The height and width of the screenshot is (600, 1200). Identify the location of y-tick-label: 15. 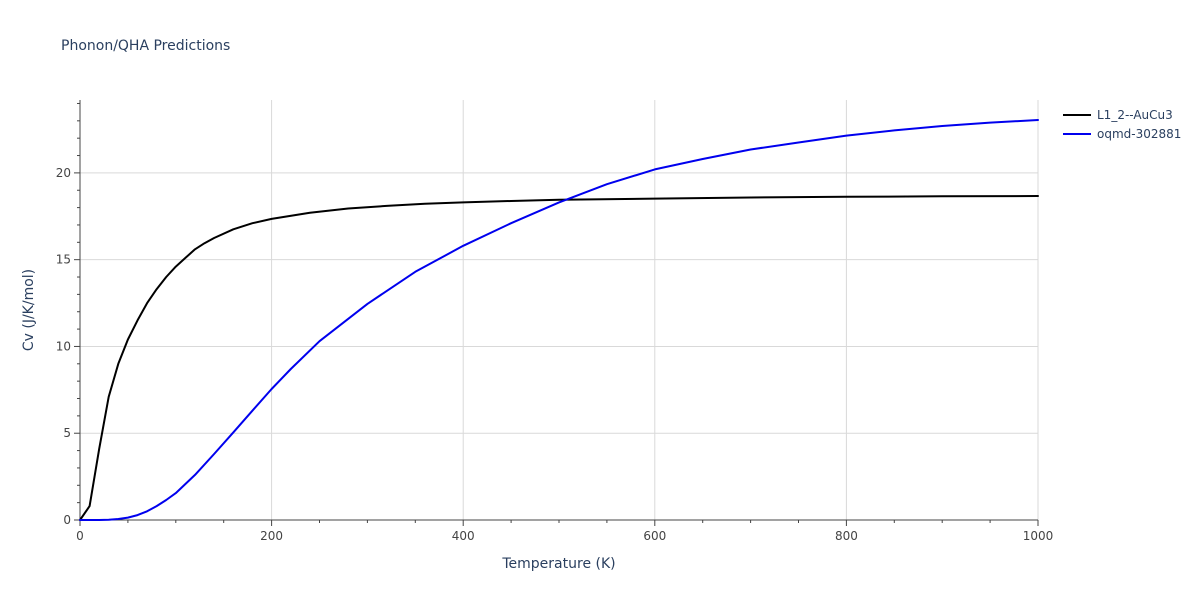
(63, 260).